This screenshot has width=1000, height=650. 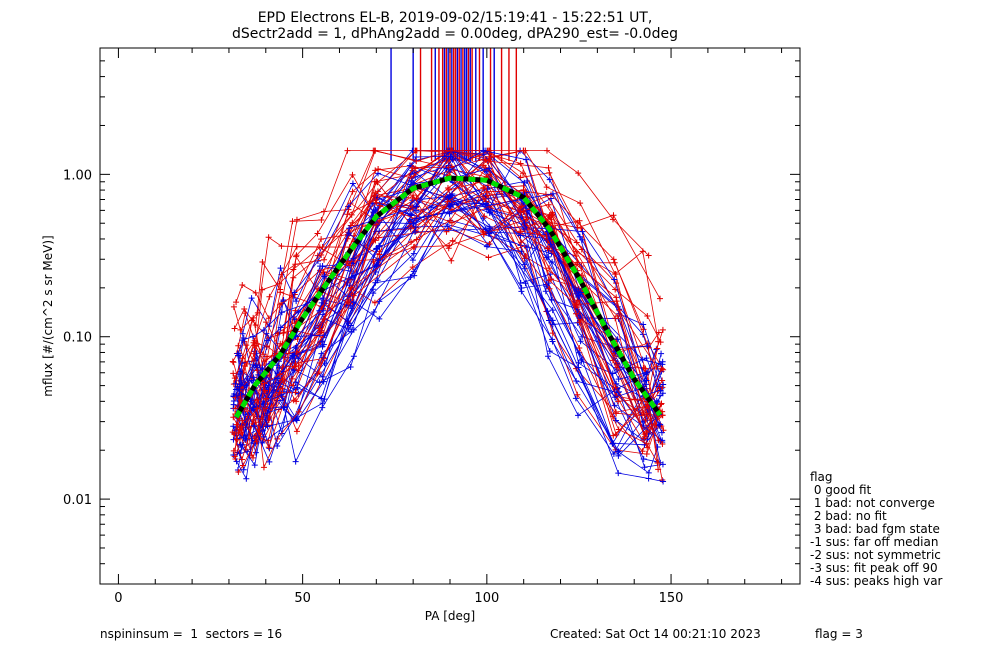 I want to click on footer-spin-info: nspininsum = 1 sectors = 16, so click(x=191, y=634).